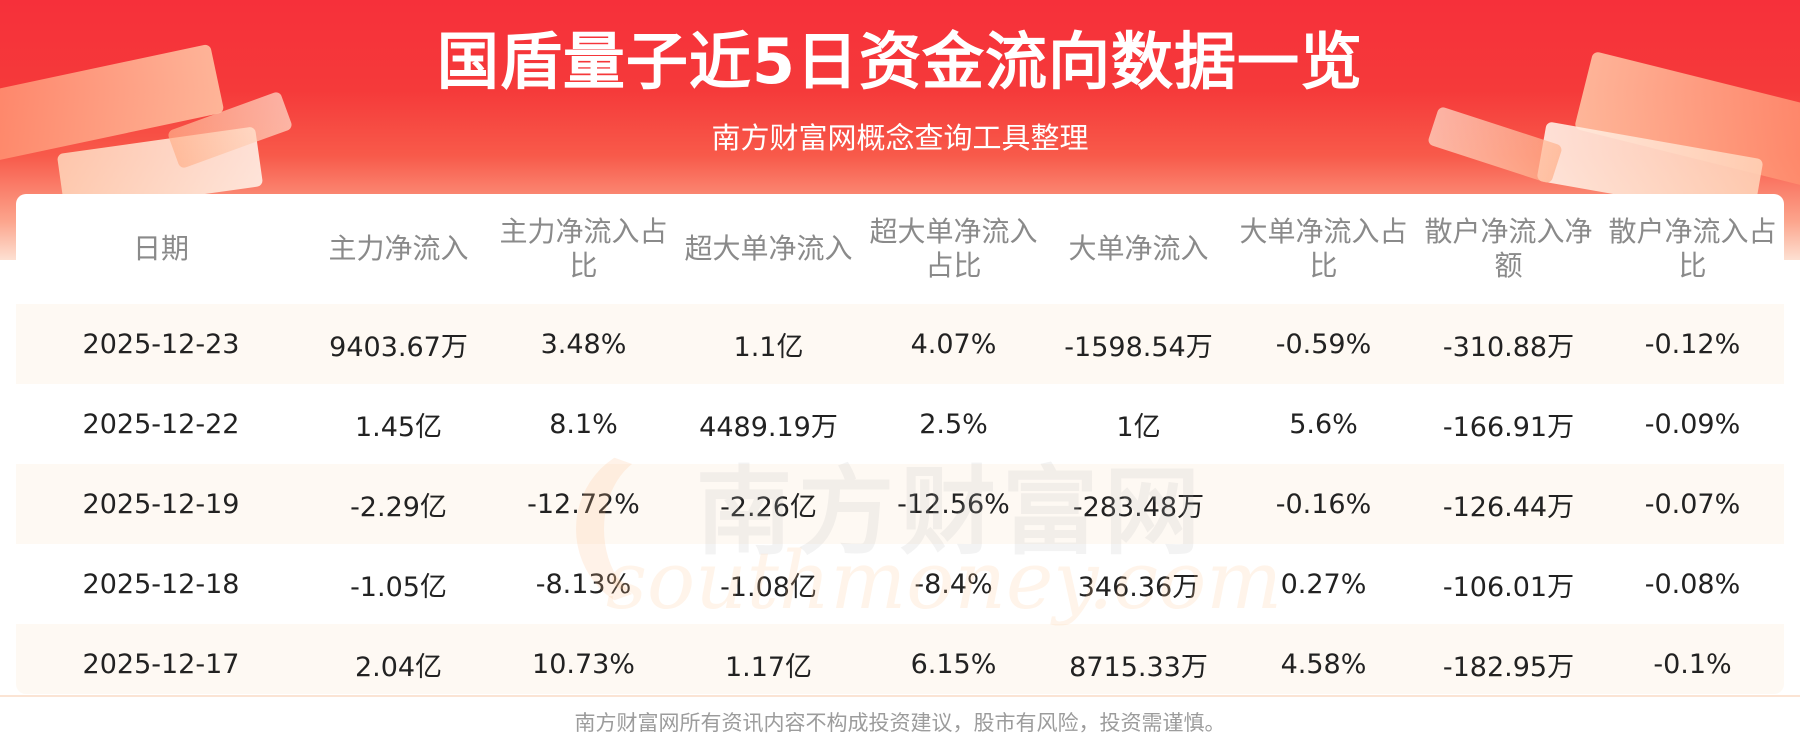 The width and height of the screenshot is (1800, 743). Describe the element at coordinates (1138, 659) in the screenshot. I see `cell-large-inflow: 8715.33万` at that location.